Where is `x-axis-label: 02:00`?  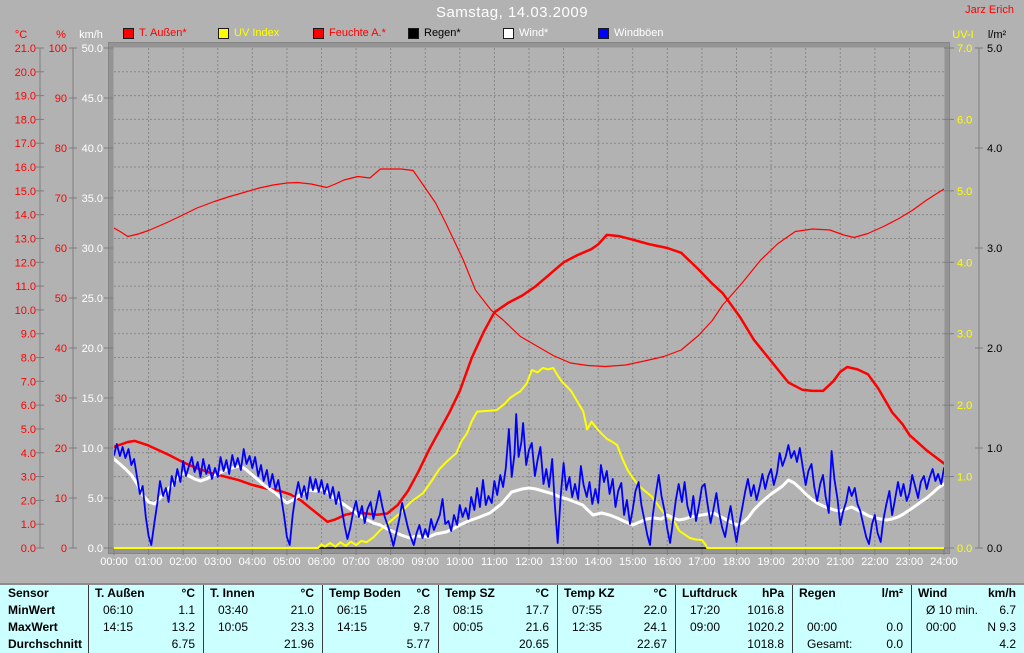
x-axis-label: 02:00 is located at coordinates (183, 562).